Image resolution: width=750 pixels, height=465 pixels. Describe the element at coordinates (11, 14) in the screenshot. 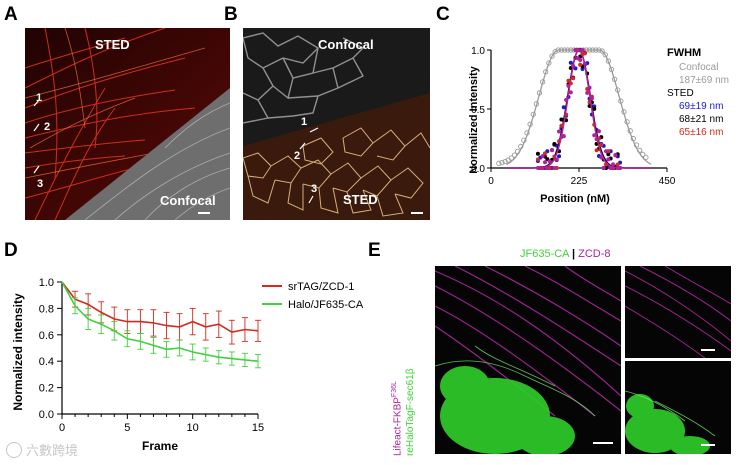

I see `panel-letter-a: A` at that location.